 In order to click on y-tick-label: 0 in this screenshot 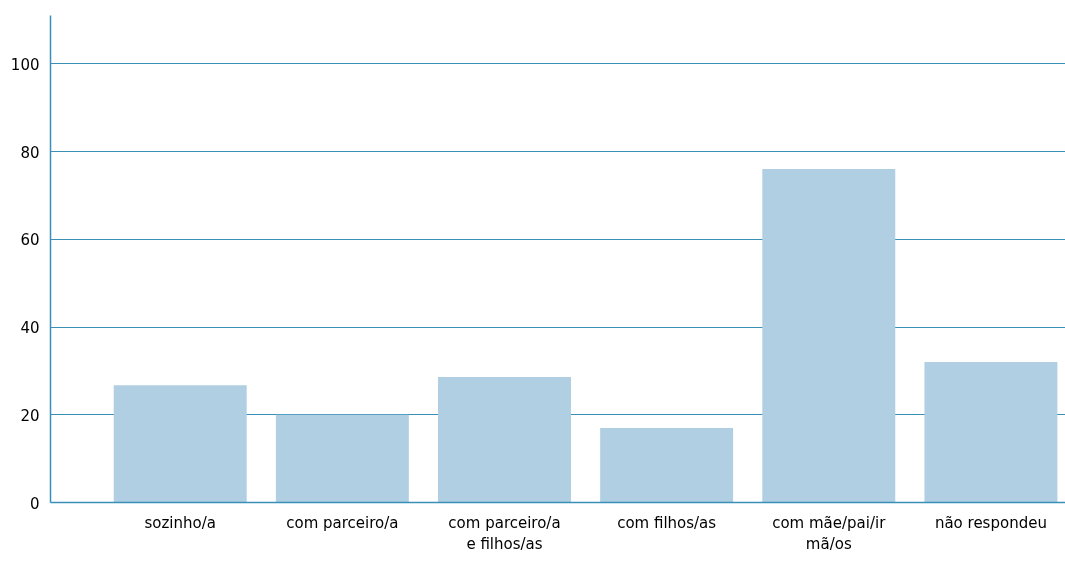, I will do `click(34, 503)`.